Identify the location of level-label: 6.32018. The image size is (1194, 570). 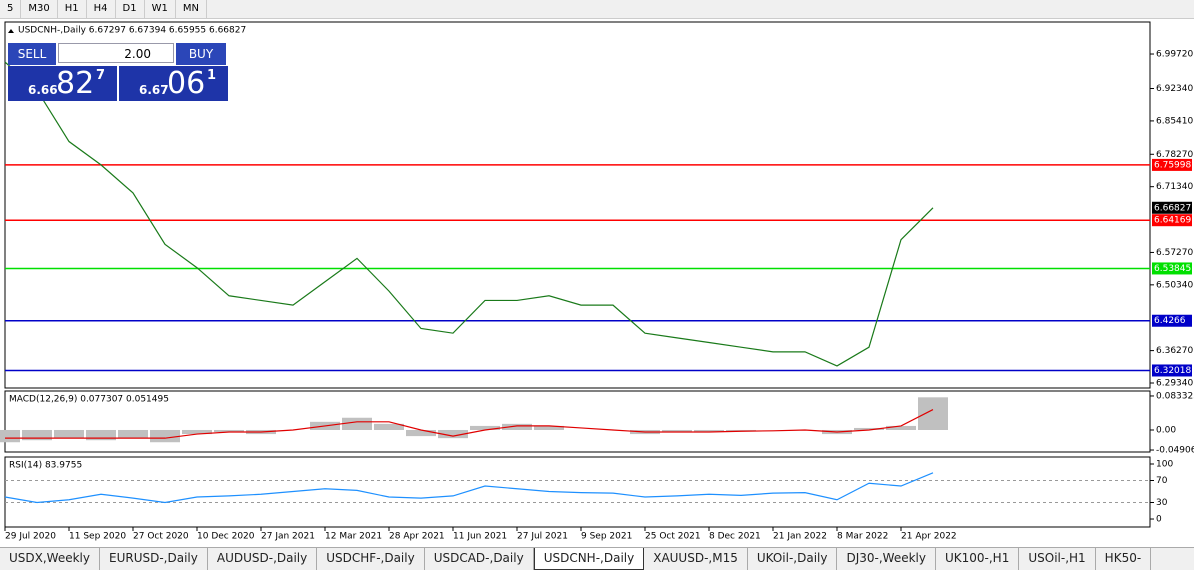
(1172, 371).